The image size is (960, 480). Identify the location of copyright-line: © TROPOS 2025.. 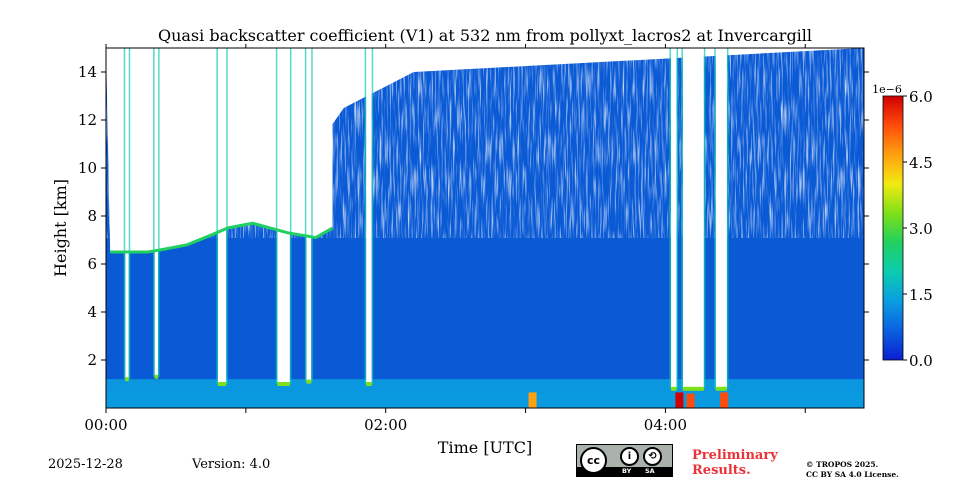
(842, 464).